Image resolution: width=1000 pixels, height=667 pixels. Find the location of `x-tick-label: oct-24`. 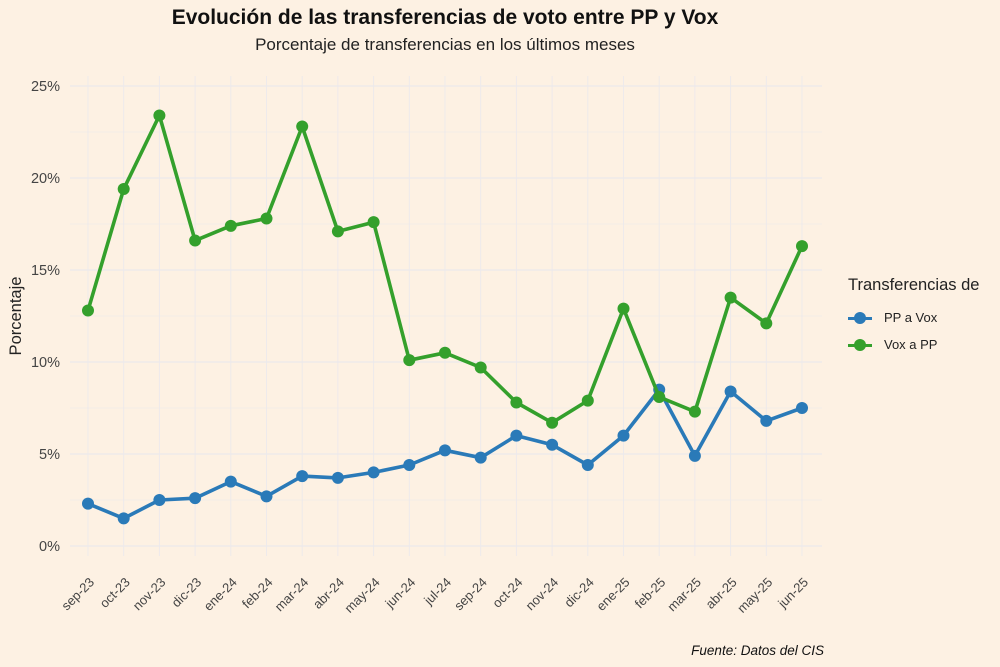

x-tick-label: oct-24 is located at coordinates (507, 593).